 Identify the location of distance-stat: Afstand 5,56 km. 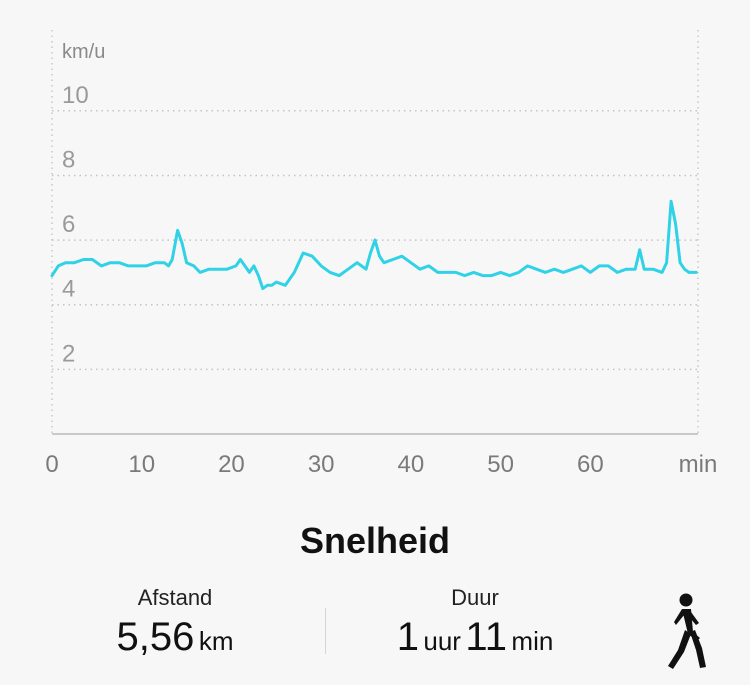
(175, 622).